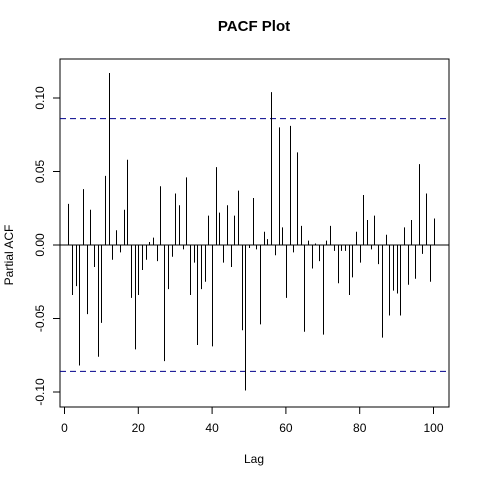 The height and width of the screenshot is (480, 480). I want to click on x-tick-label: 60, so click(286, 428).